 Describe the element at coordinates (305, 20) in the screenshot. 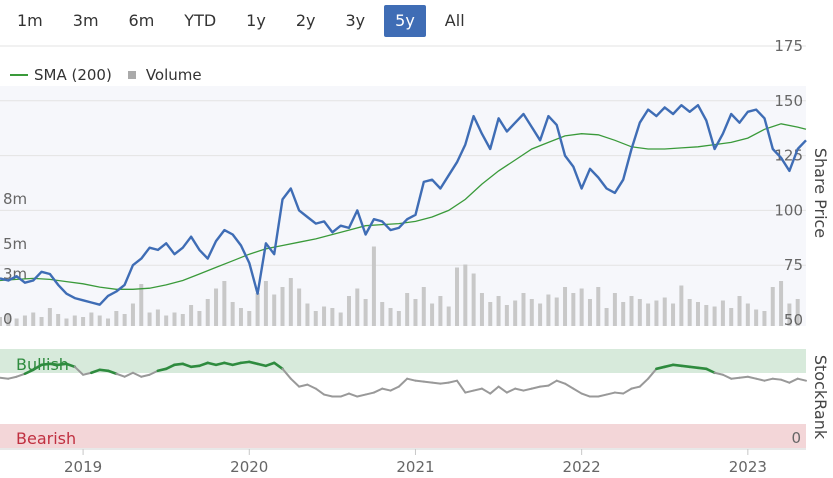

I see `range-button-2y: 2y` at that location.